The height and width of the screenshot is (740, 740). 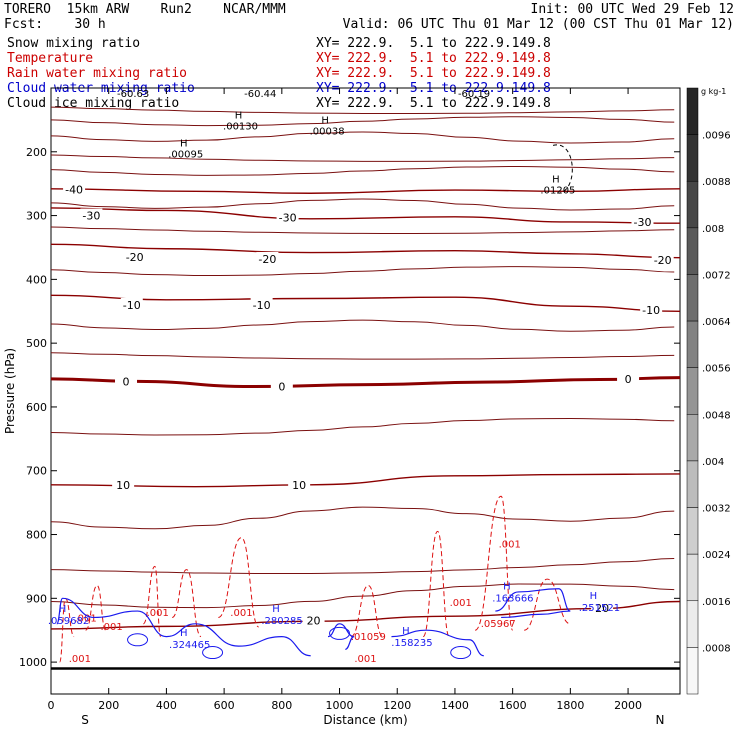 I want to click on forecast-hour: Fcst: 30 h, so click(x=55, y=24).